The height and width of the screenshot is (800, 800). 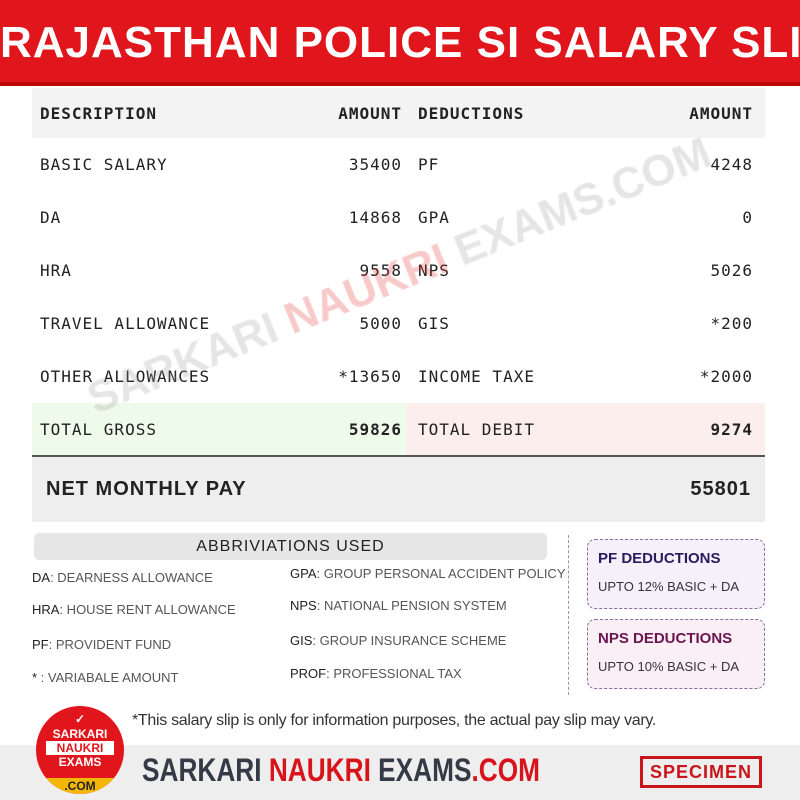 I want to click on table-row: OTHER ALLOWANCES *13650 INCOME TAXE *2000, so click(x=398, y=376).